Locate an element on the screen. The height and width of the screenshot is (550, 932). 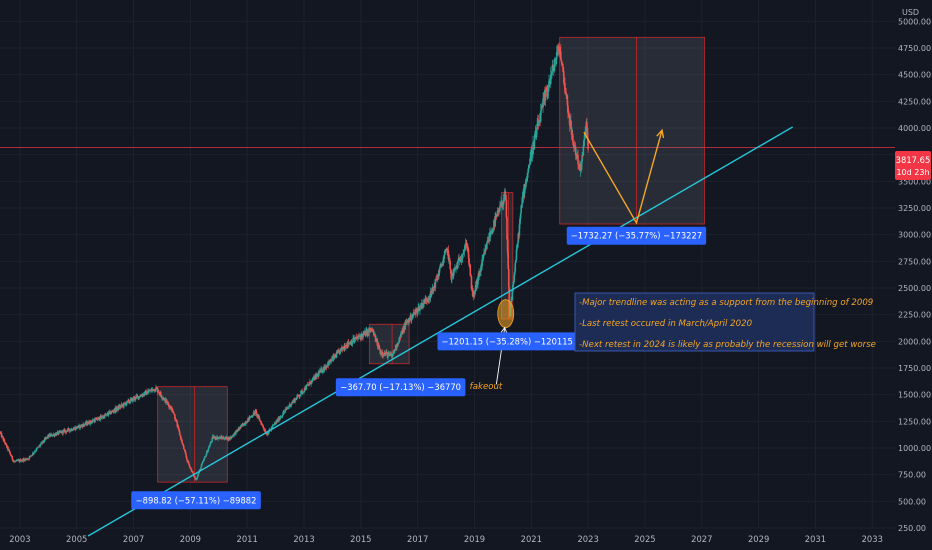
price-tick-label: 3500.00 is located at coordinates (914, 181).